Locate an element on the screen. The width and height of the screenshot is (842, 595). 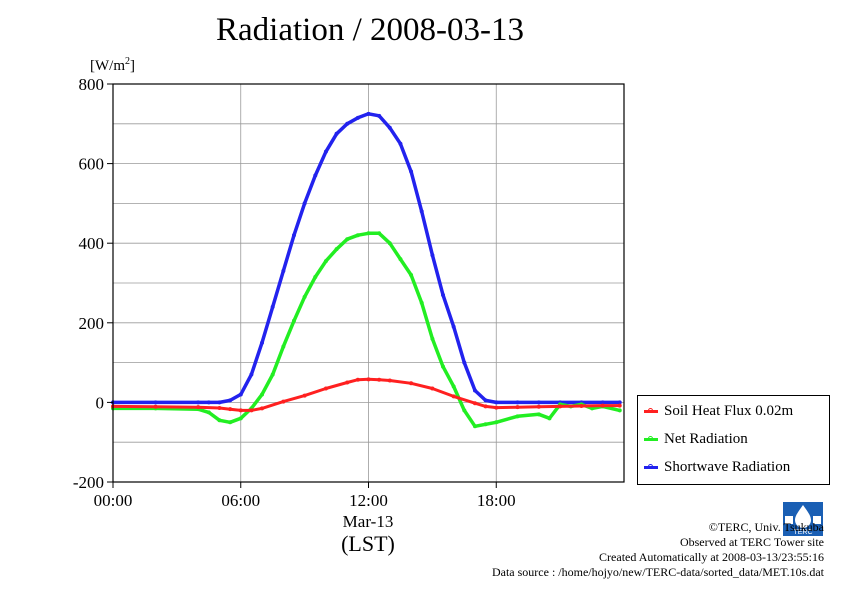
x-tick-label: 18:00 is located at coordinates (496, 500).